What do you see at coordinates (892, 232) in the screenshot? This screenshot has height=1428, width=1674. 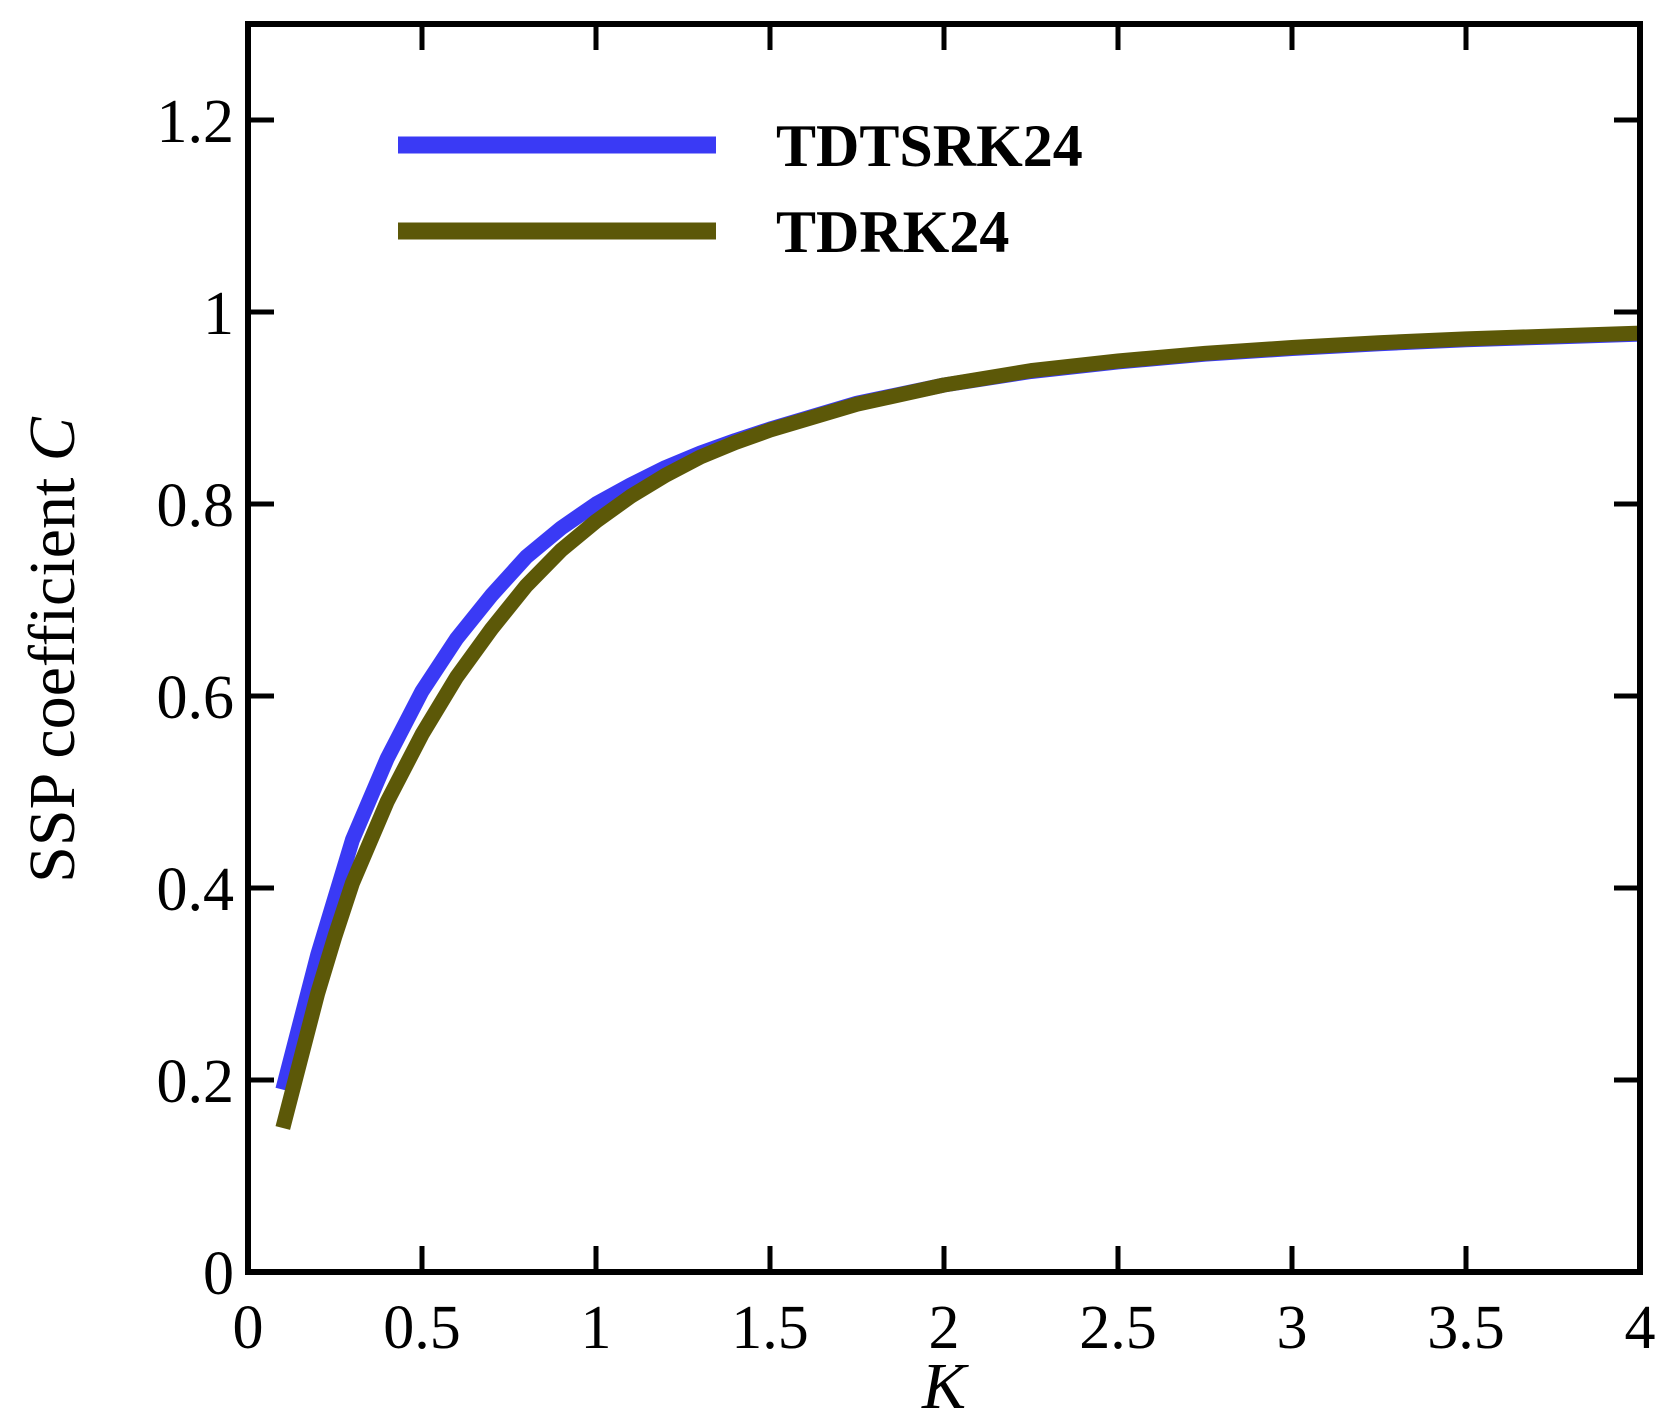 I see `legend-label-tdrk24: TDRK24` at bounding box center [892, 232].